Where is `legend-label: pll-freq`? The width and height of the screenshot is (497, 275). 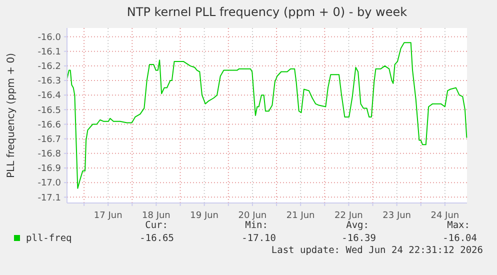 legend-label: pll-freq is located at coordinates (49, 238).